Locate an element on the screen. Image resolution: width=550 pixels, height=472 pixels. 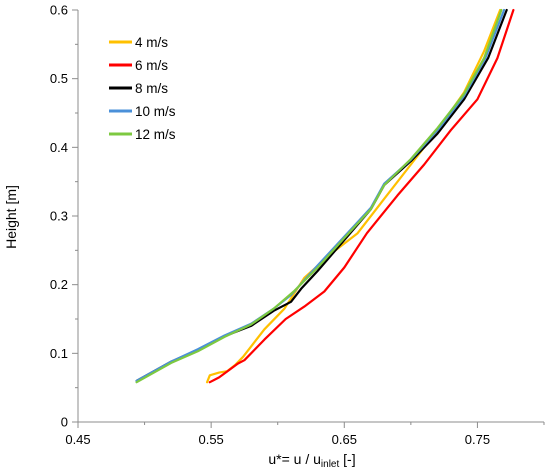
x-tick-label: 0.45 is located at coordinates (77, 439).